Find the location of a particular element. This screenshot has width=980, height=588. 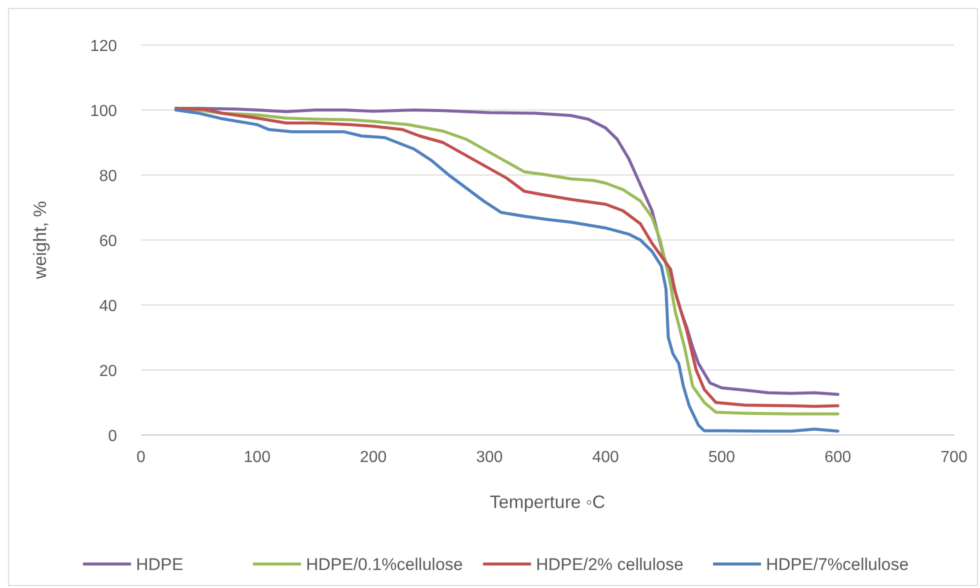

legend-label: HDPE/2% cellulose is located at coordinates (610, 564).